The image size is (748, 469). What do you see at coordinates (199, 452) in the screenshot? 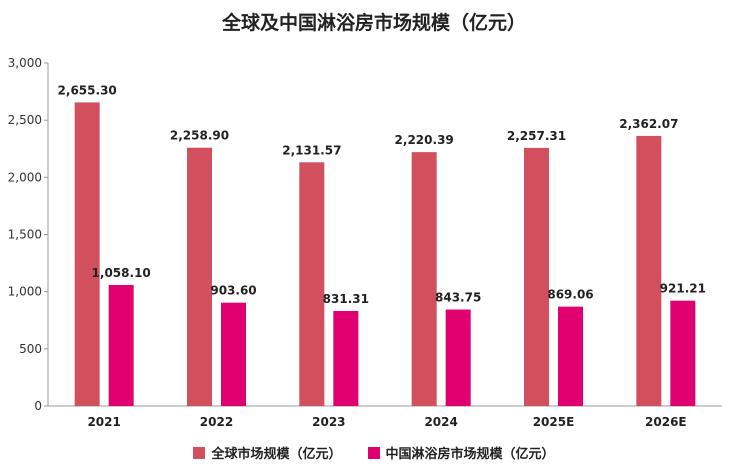
I see `legend-swatch-global` at bounding box center [199, 452].